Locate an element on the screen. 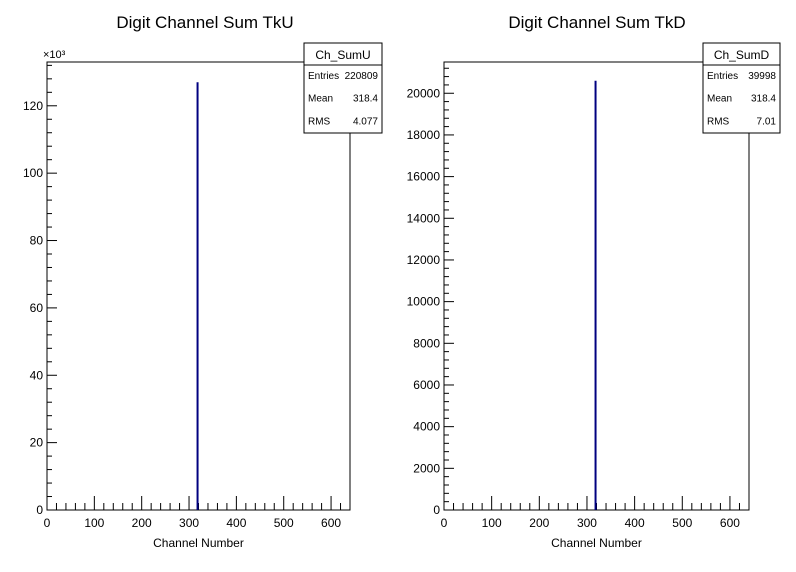  y-tick-label: 120 is located at coordinates (33, 106).